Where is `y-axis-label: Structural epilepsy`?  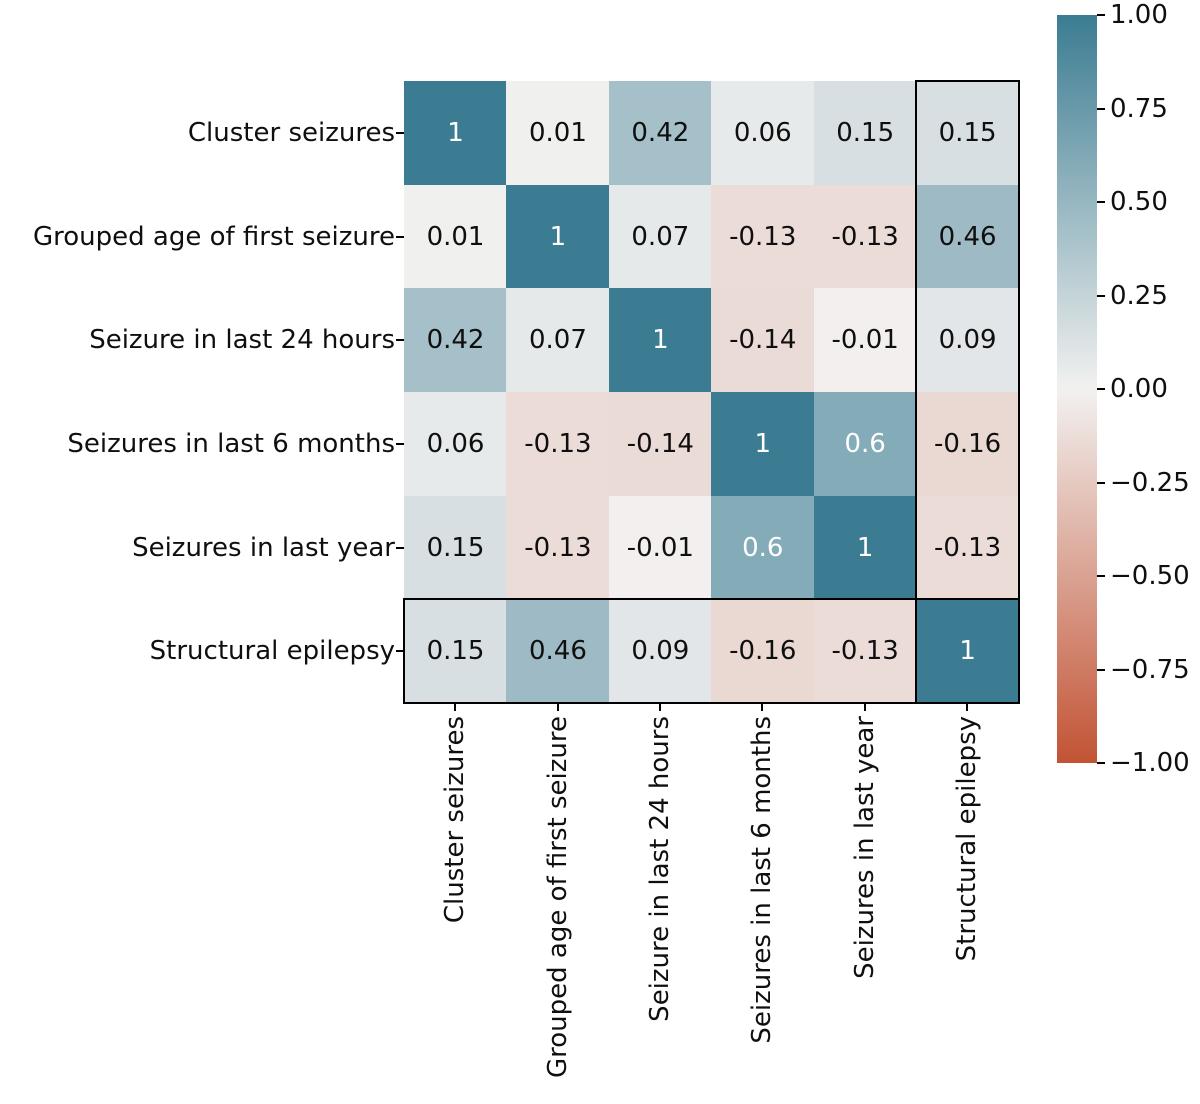 y-axis-label: Structural epilepsy is located at coordinates (272, 651).